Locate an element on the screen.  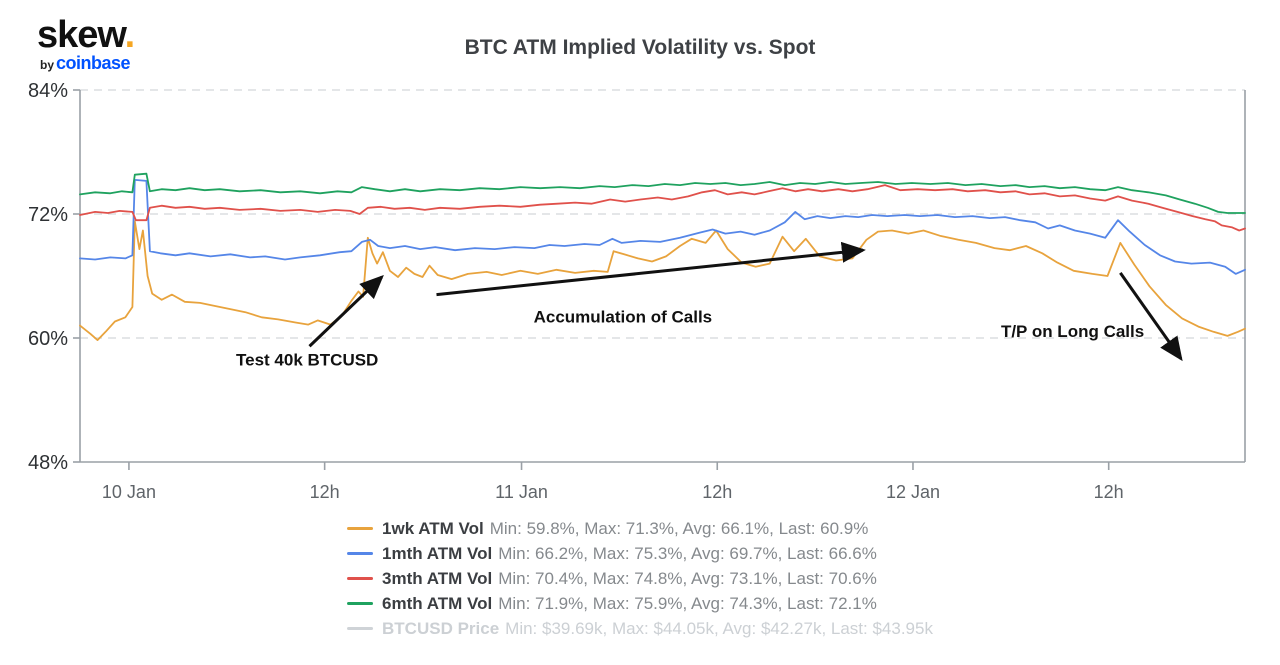
legend-series-name: 3mth ATM Vol is located at coordinates (437, 578).